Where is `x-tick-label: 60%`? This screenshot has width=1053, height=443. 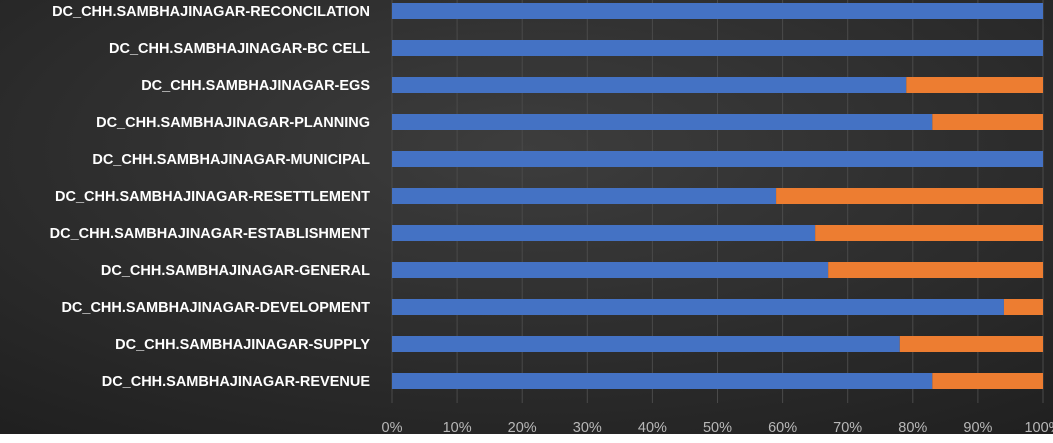
x-tick-label: 60% is located at coordinates (782, 428).